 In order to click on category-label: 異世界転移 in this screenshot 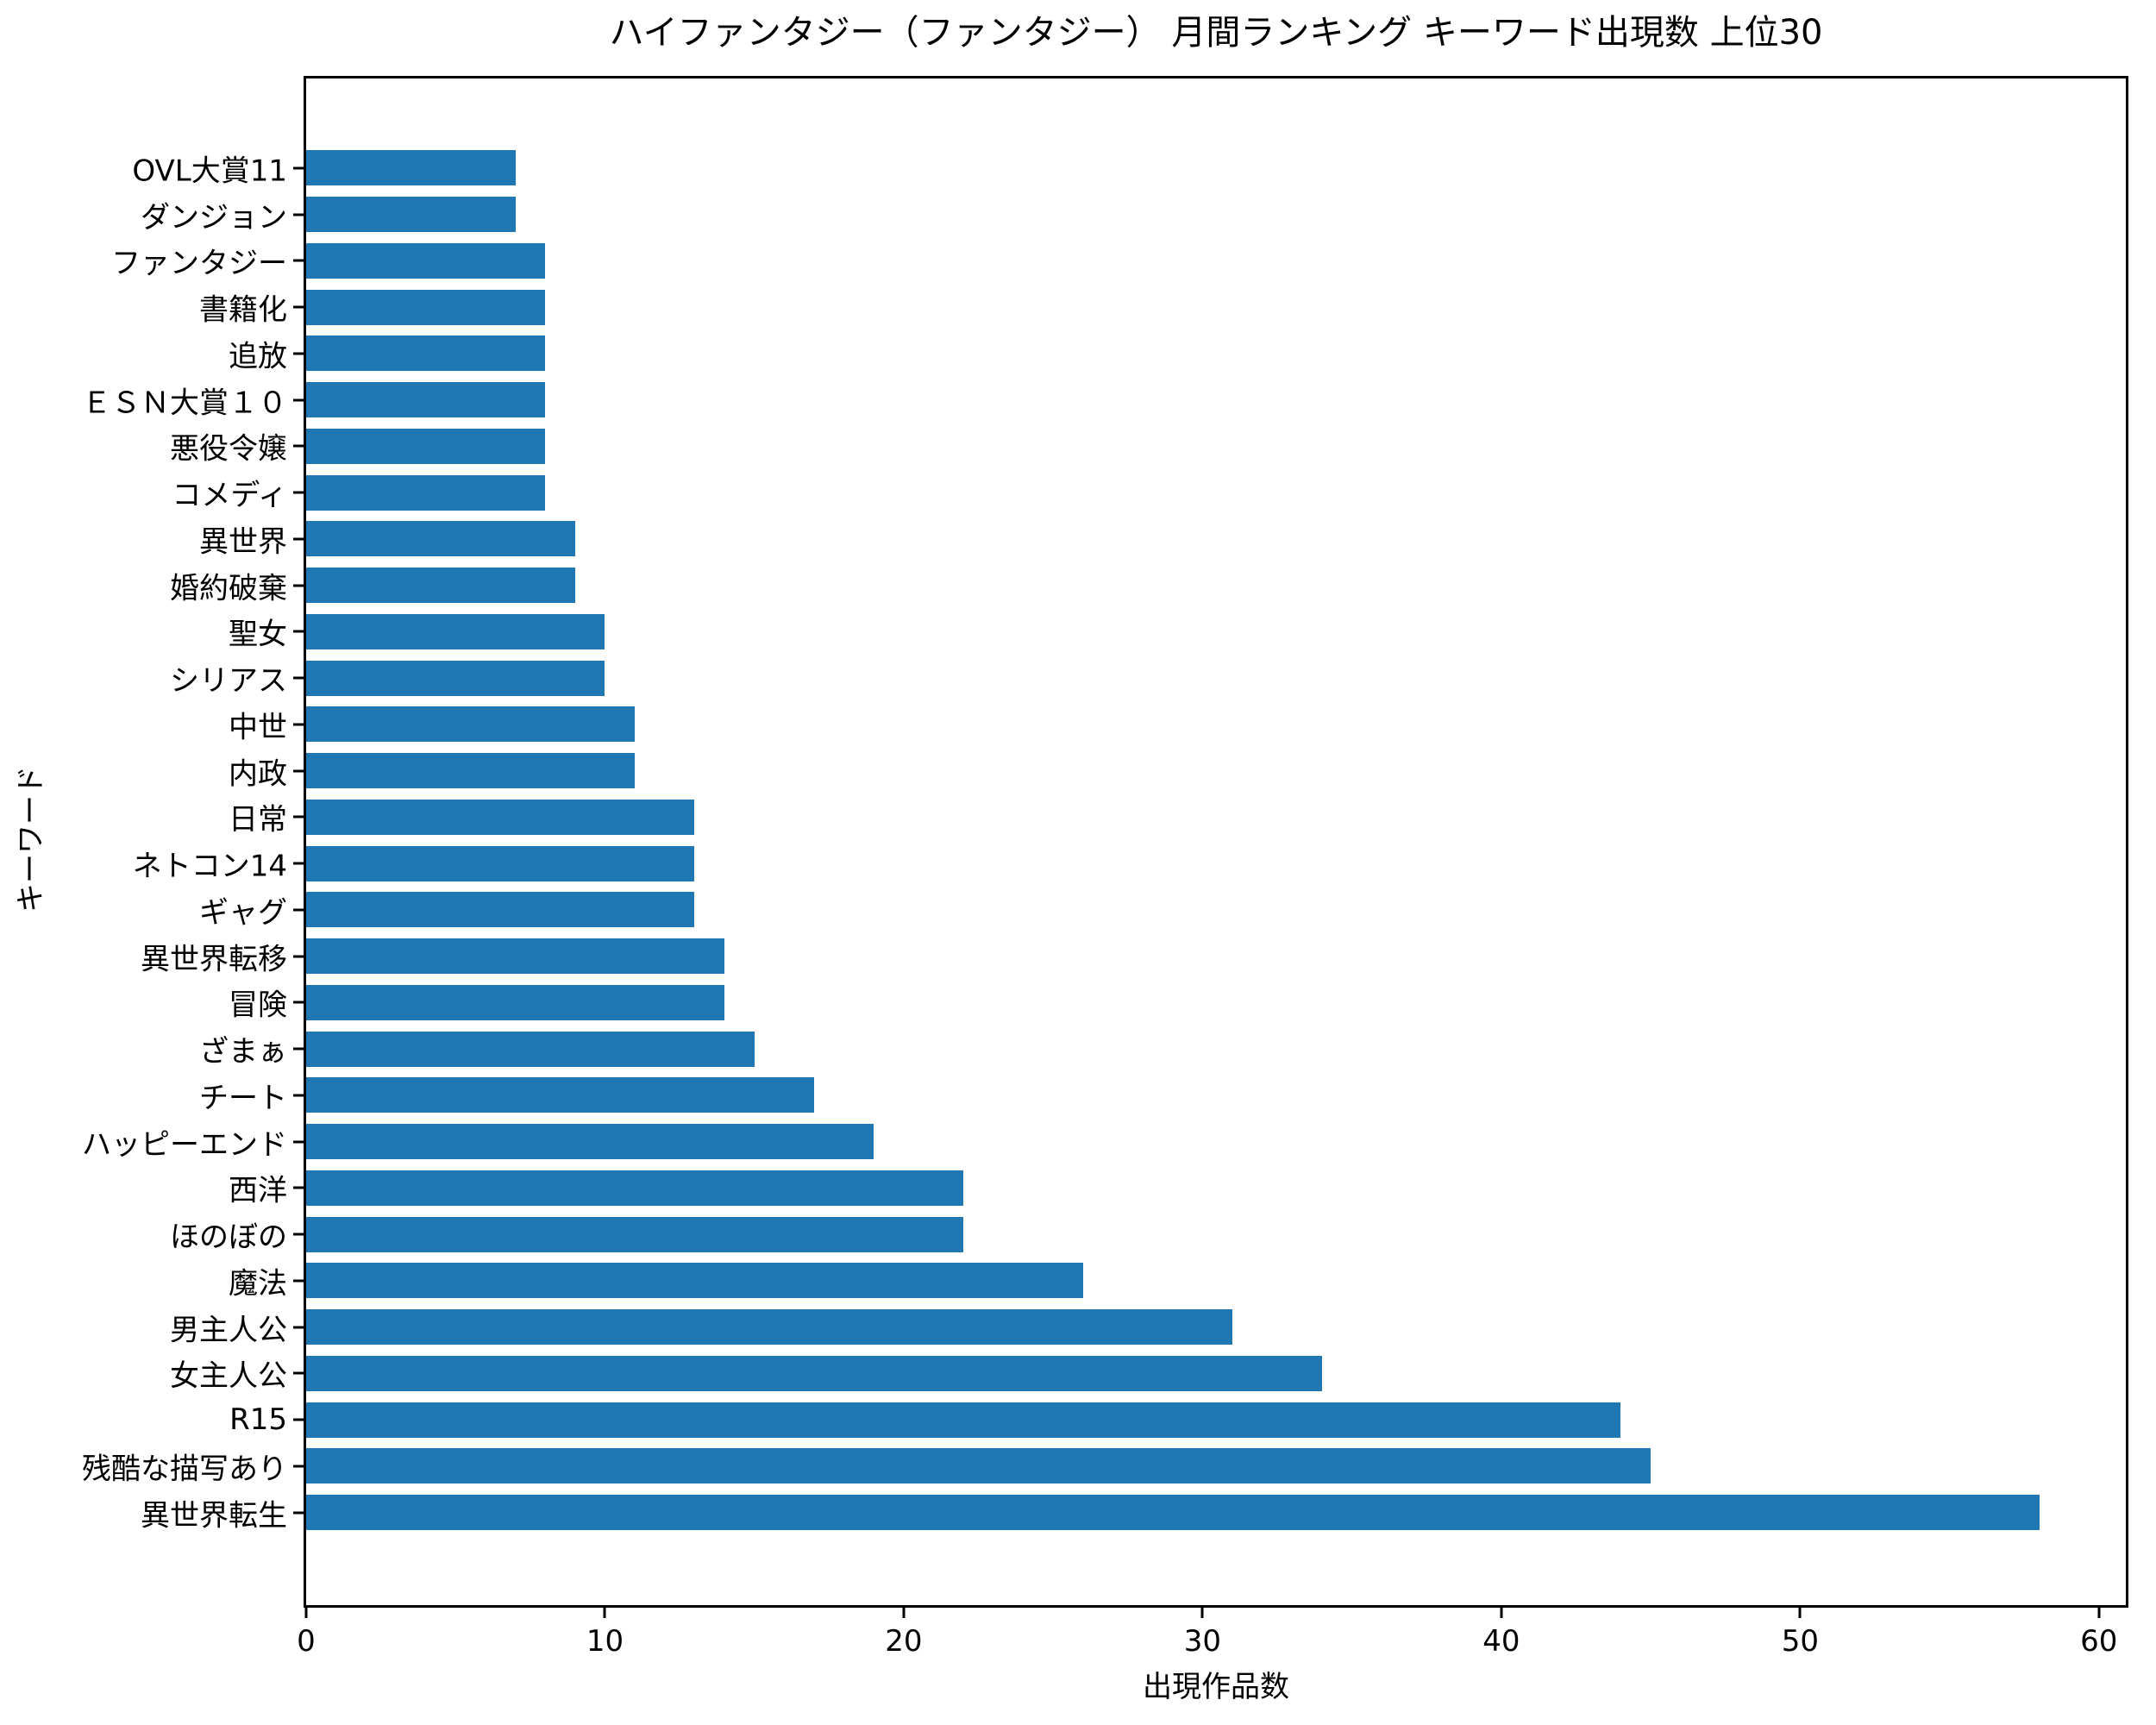, I will do `click(214, 959)`.